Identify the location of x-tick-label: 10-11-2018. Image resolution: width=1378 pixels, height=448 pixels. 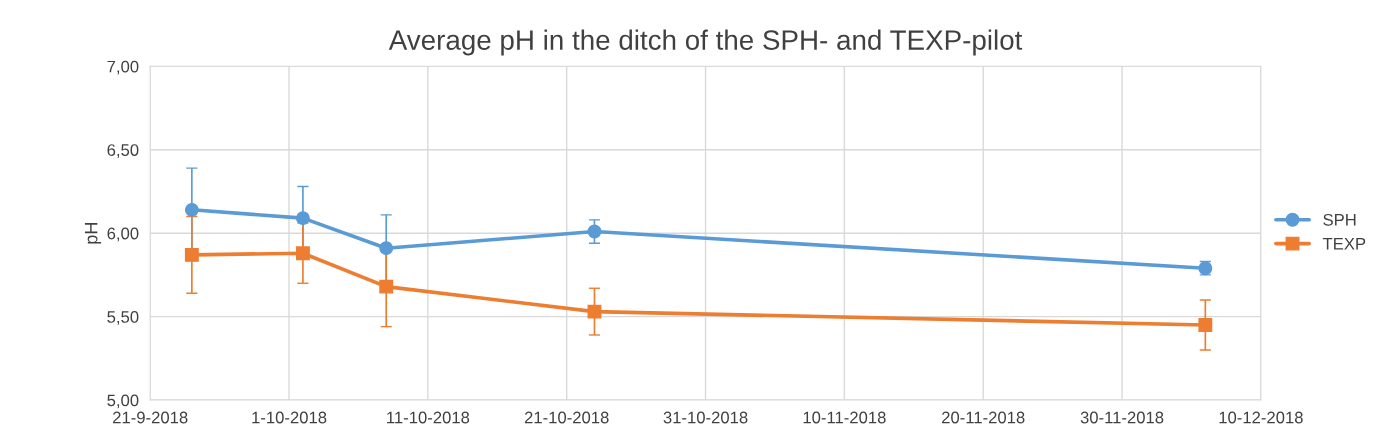
(844, 417).